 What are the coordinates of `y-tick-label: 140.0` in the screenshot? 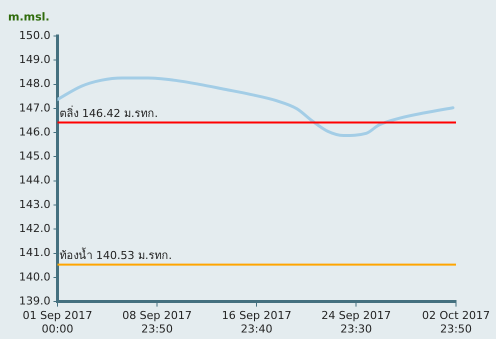 It's located at (34, 277).